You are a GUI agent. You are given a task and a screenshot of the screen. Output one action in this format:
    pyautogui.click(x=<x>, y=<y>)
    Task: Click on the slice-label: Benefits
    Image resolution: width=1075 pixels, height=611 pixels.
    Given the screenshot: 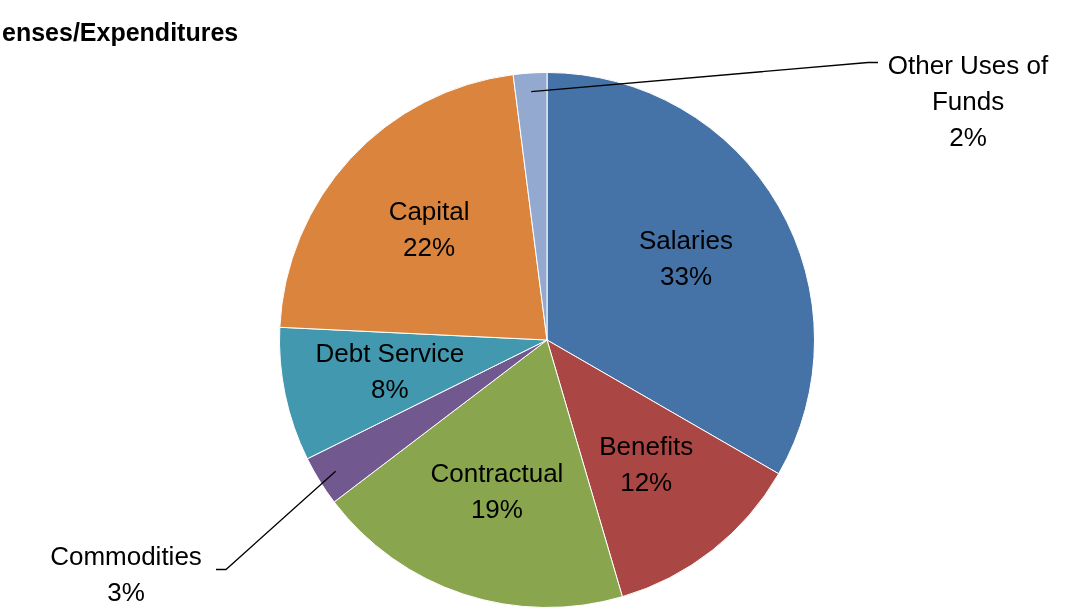 What is the action you would take?
    pyautogui.click(x=646, y=446)
    